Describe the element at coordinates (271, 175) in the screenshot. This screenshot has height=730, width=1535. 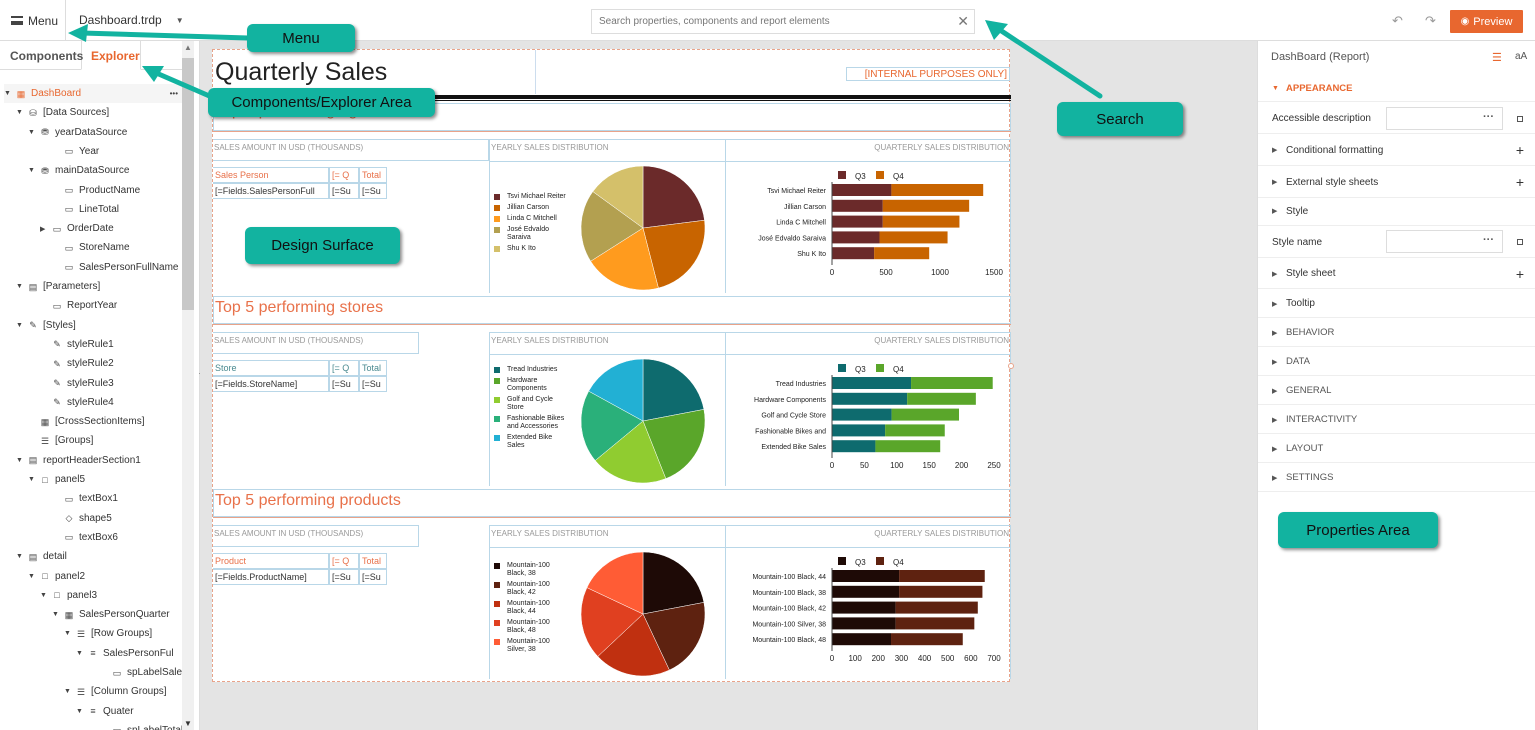
I see `crosstab-header-cell: Sales Person` at that location.